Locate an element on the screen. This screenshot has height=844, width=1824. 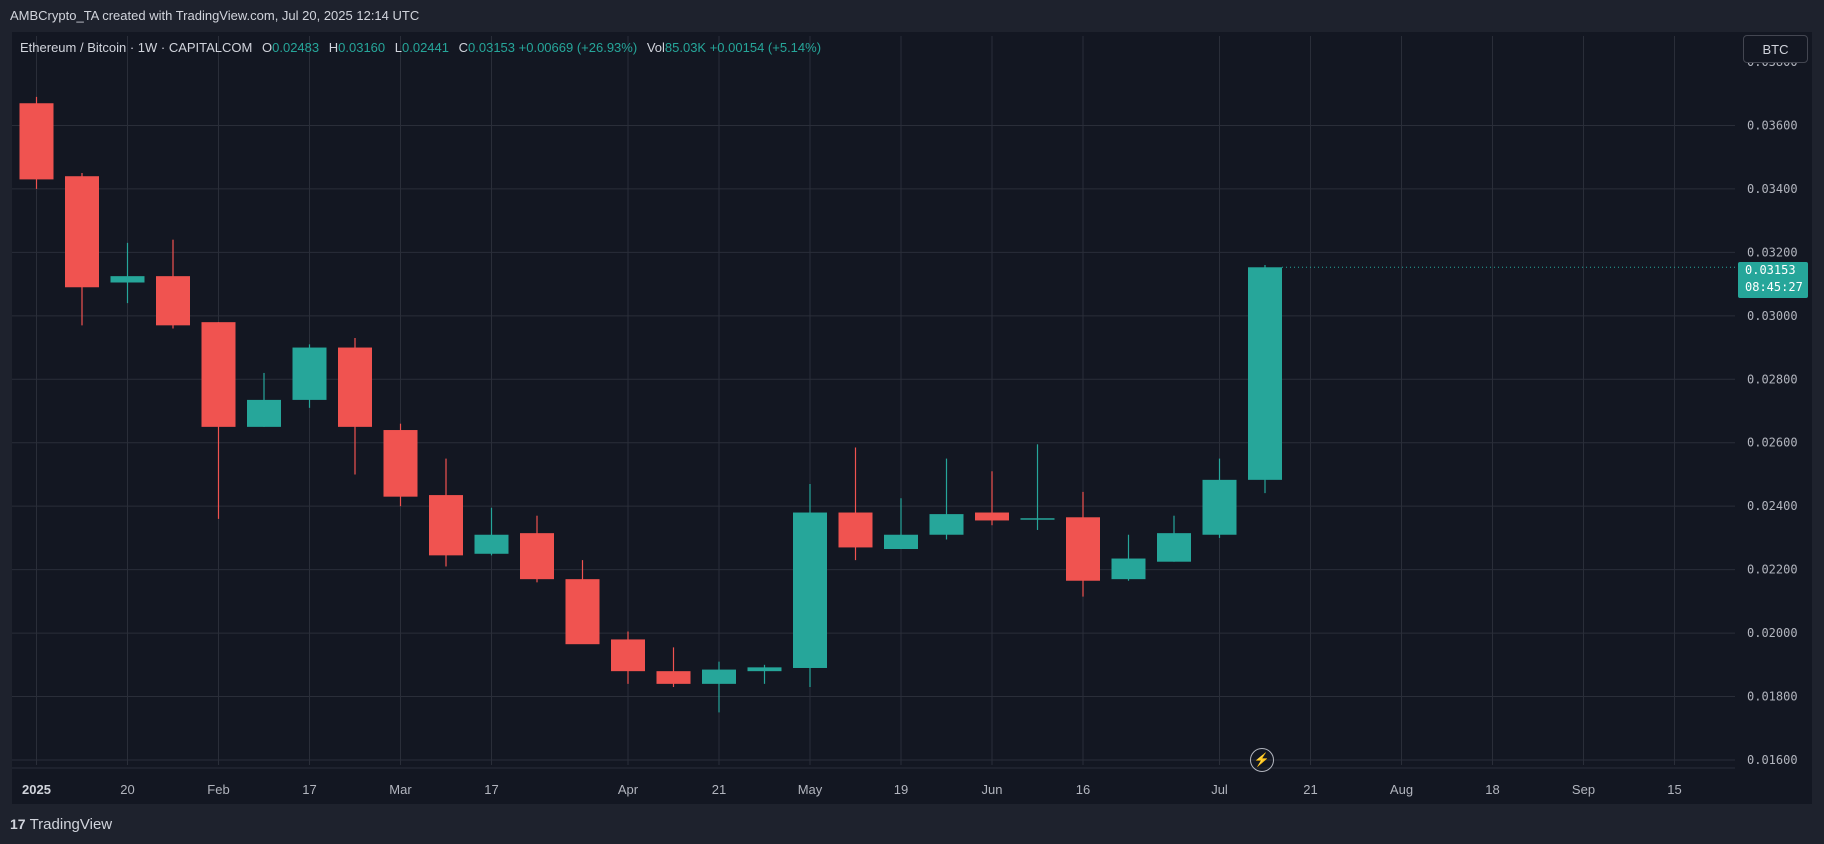
open-value: 0.02483 is located at coordinates (296, 47).